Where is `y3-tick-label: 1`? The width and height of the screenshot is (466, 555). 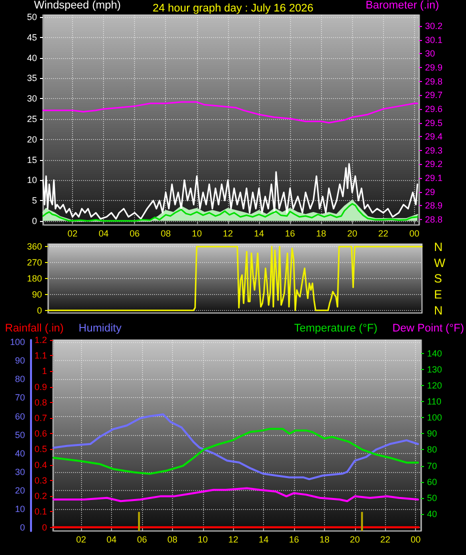
y3-tick-label: 1 is located at coordinates (44, 371).